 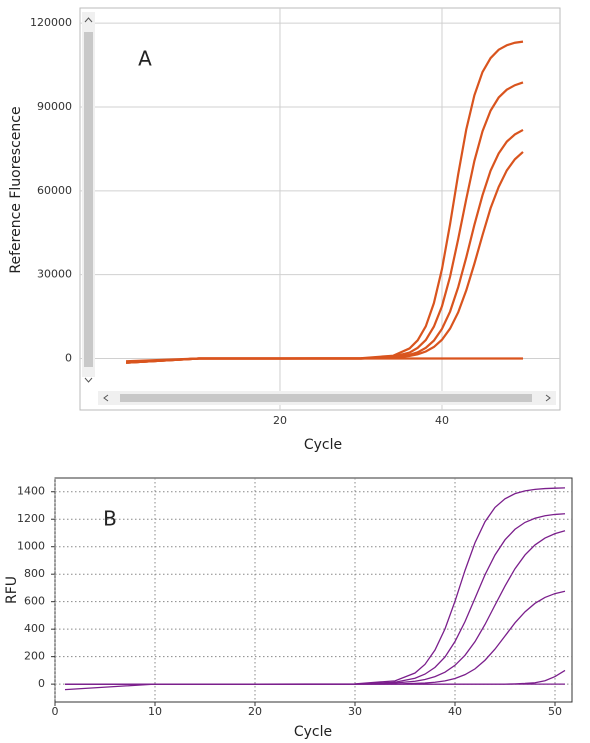 What do you see at coordinates (34, 573) in the screenshot?
I see `y-tick-label: 800` at bounding box center [34, 573].